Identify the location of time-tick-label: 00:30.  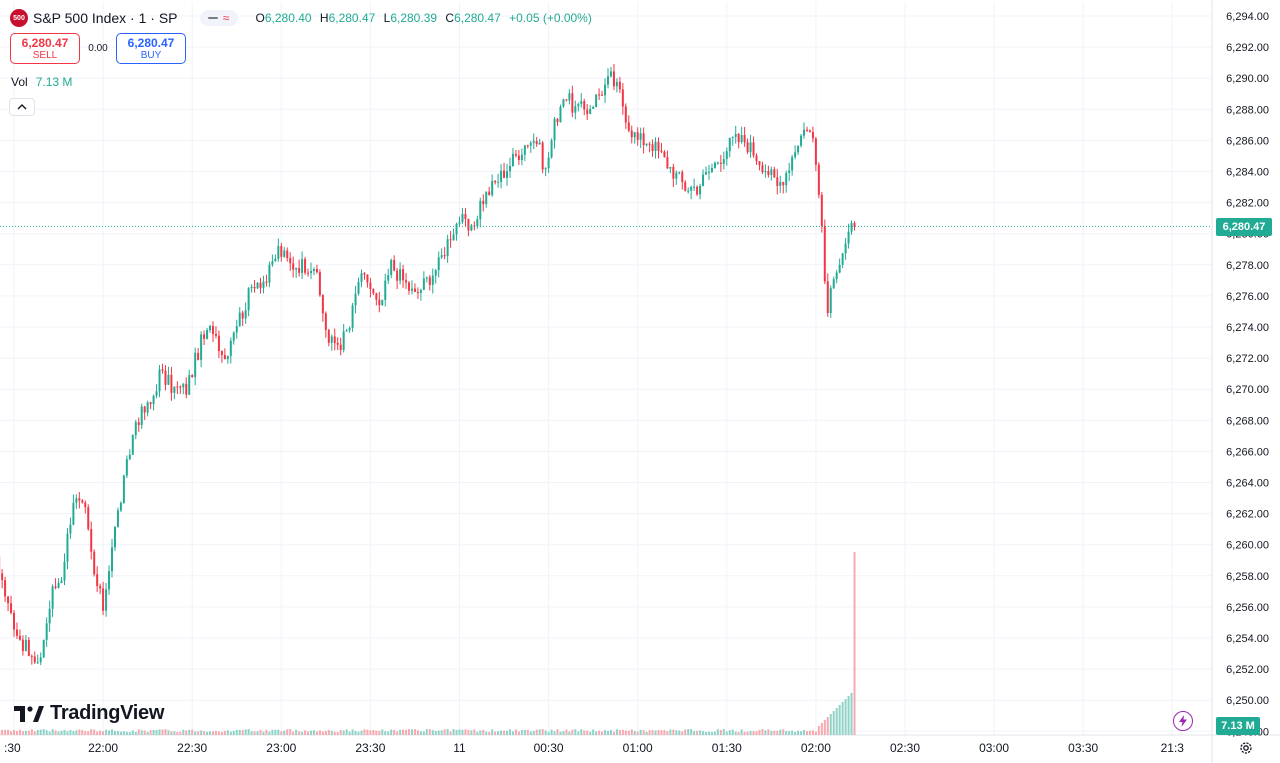
(549, 748).